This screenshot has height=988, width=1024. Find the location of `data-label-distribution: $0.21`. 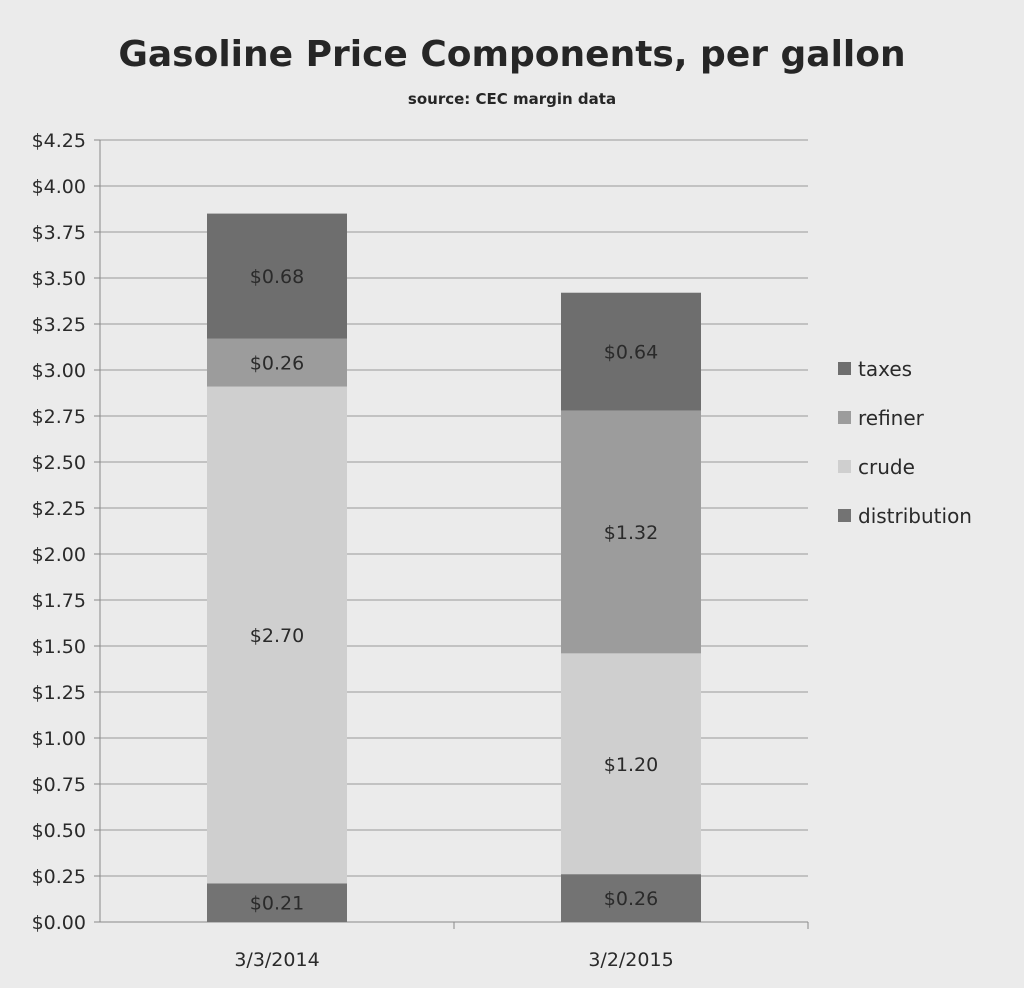

data-label-distribution: $0.21 is located at coordinates (277, 904).